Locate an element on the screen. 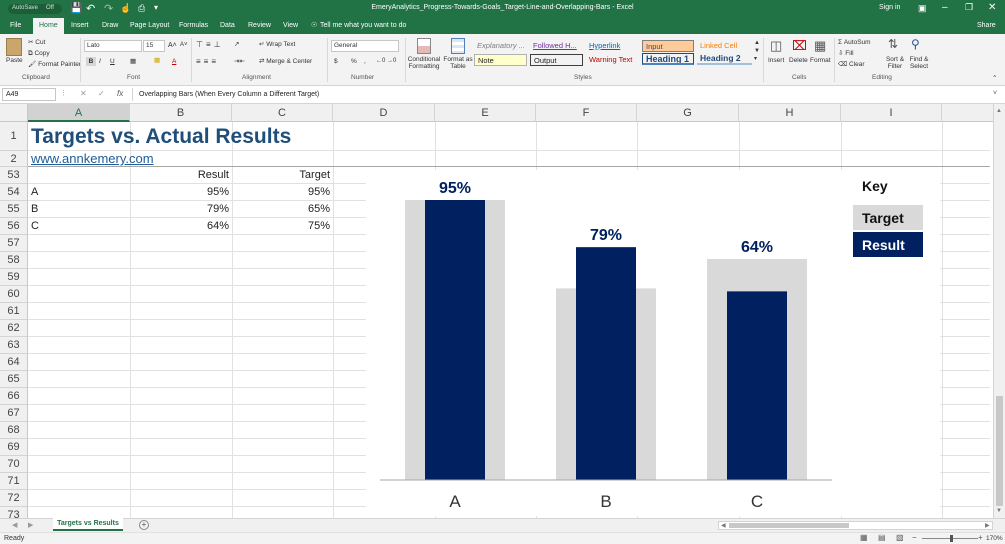 The height and width of the screenshot is (544, 1005). target-b: 65% is located at coordinates (318, 209).